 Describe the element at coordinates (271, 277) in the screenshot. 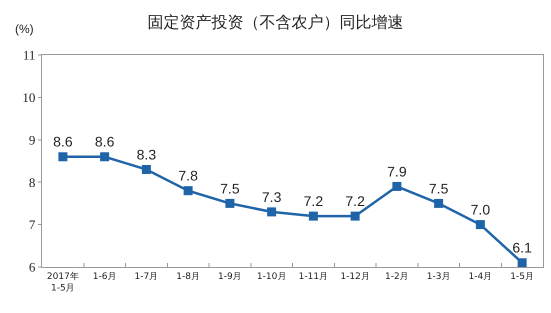

I see `x-tick-label: 1-10月` at that location.